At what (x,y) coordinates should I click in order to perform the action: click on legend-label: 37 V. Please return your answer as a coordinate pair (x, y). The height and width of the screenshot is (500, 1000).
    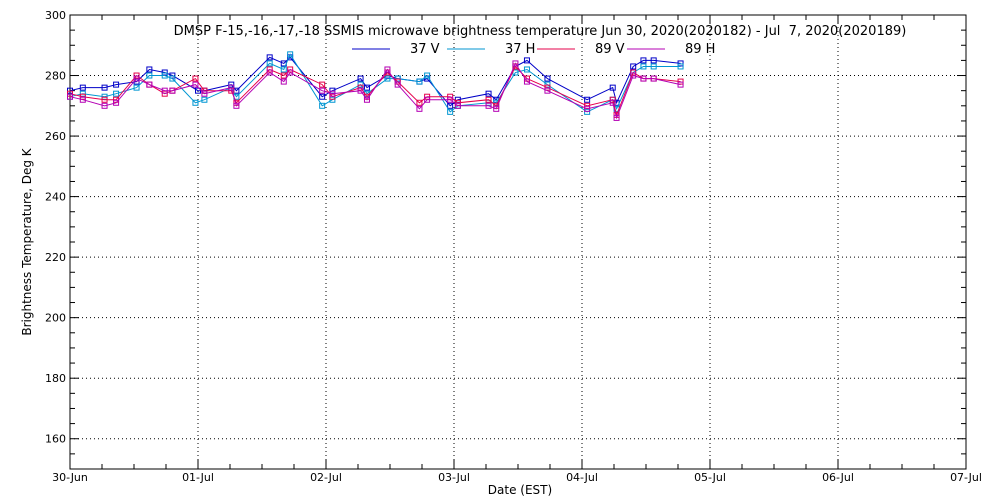
    Looking at the image, I should click on (425, 49).